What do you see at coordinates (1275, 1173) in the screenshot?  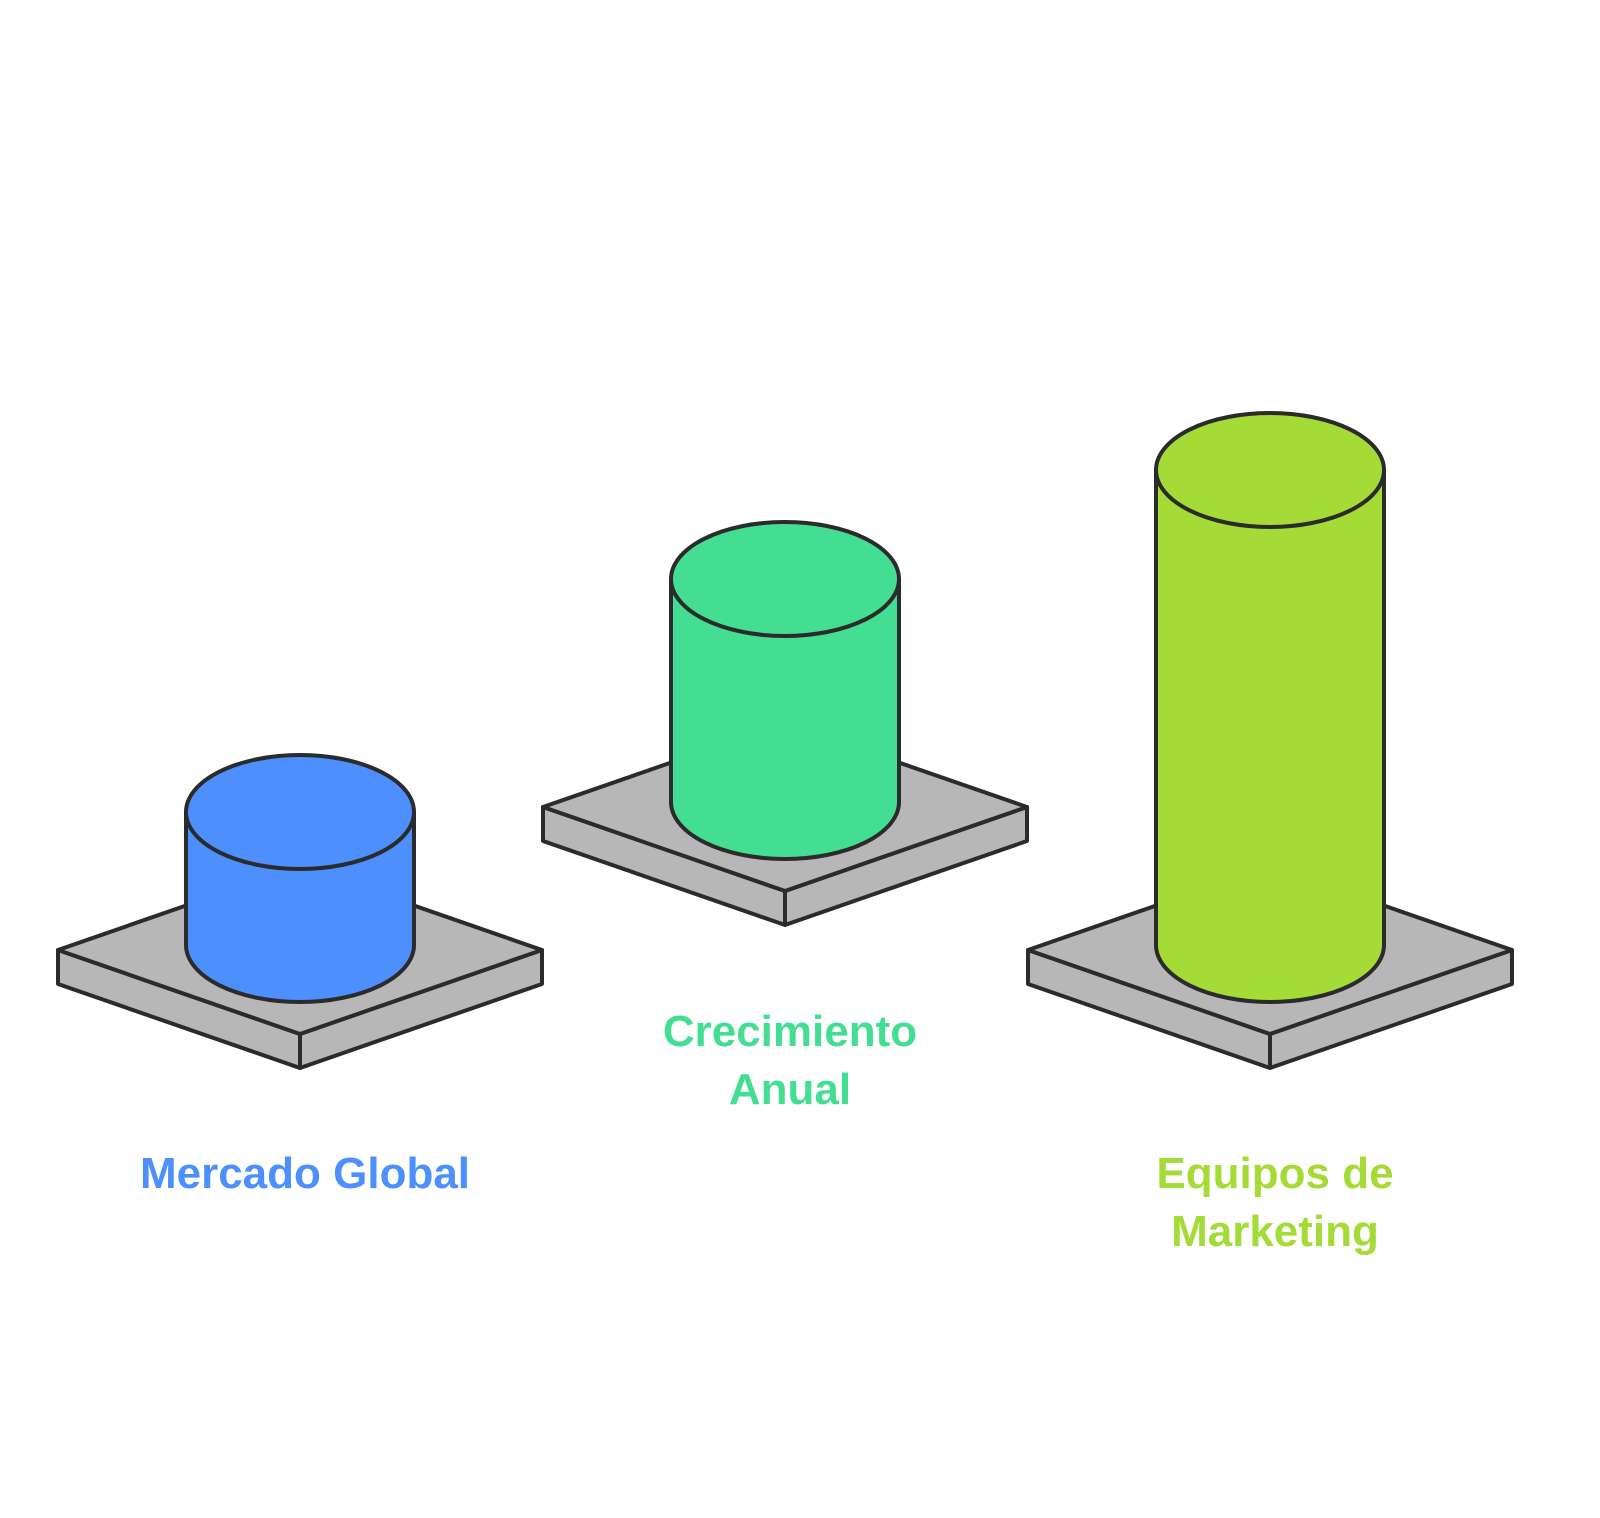 I see `label-line: Equipos de` at bounding box center [1275, 1173].